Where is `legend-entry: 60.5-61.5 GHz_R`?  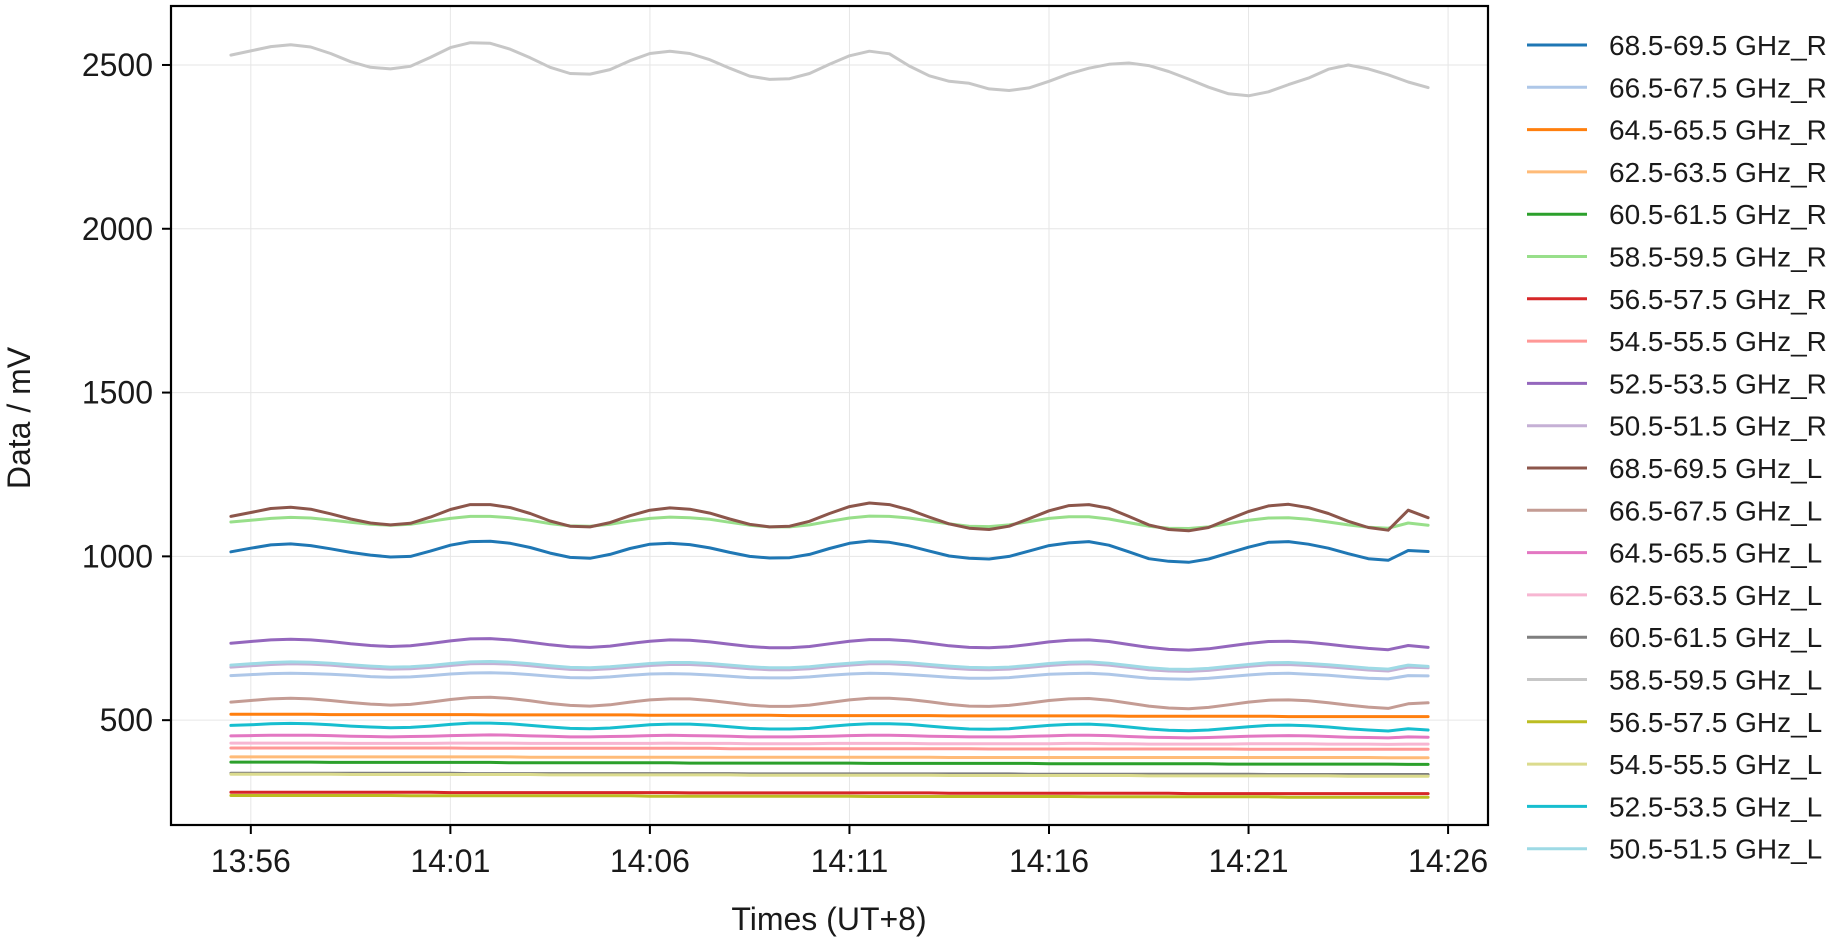 legend-entry: 60.5-61.5 GHz_R is located at coordinates (1677, 214).